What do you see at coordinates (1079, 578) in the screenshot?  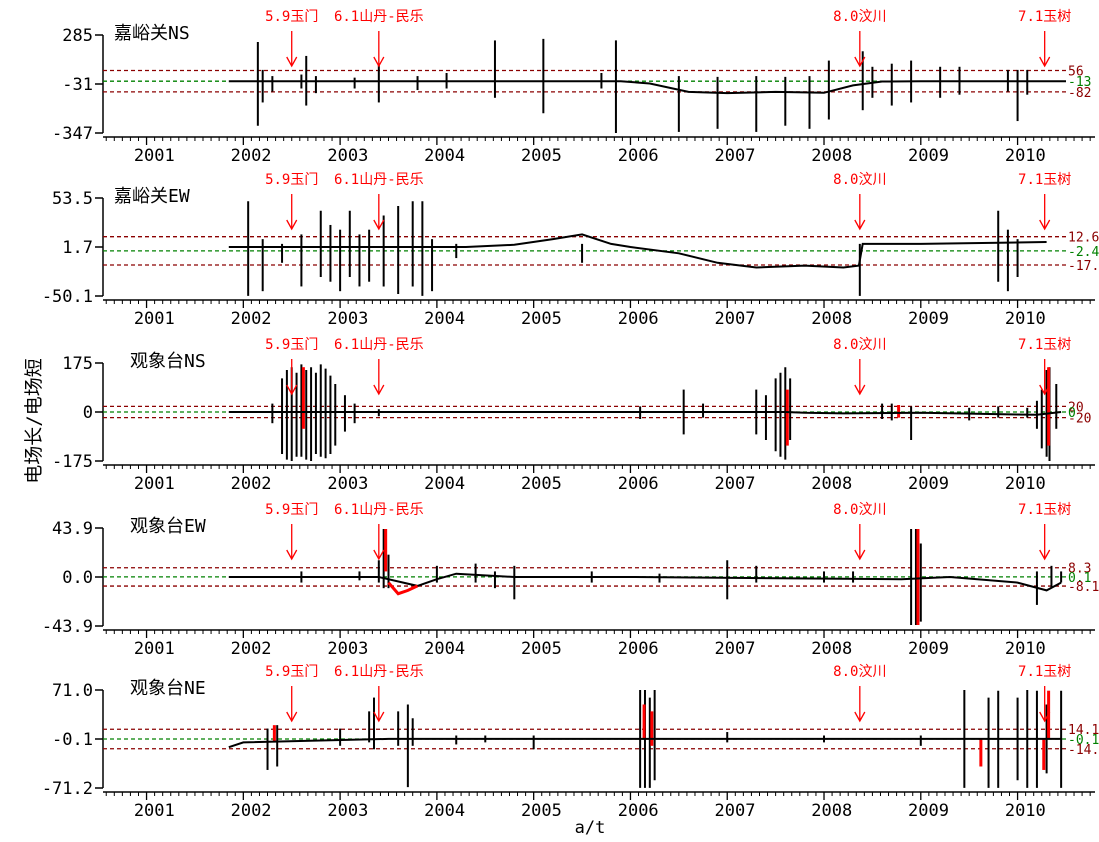 I see `mean-label: 0.1` at bounding box center [1079, 578].